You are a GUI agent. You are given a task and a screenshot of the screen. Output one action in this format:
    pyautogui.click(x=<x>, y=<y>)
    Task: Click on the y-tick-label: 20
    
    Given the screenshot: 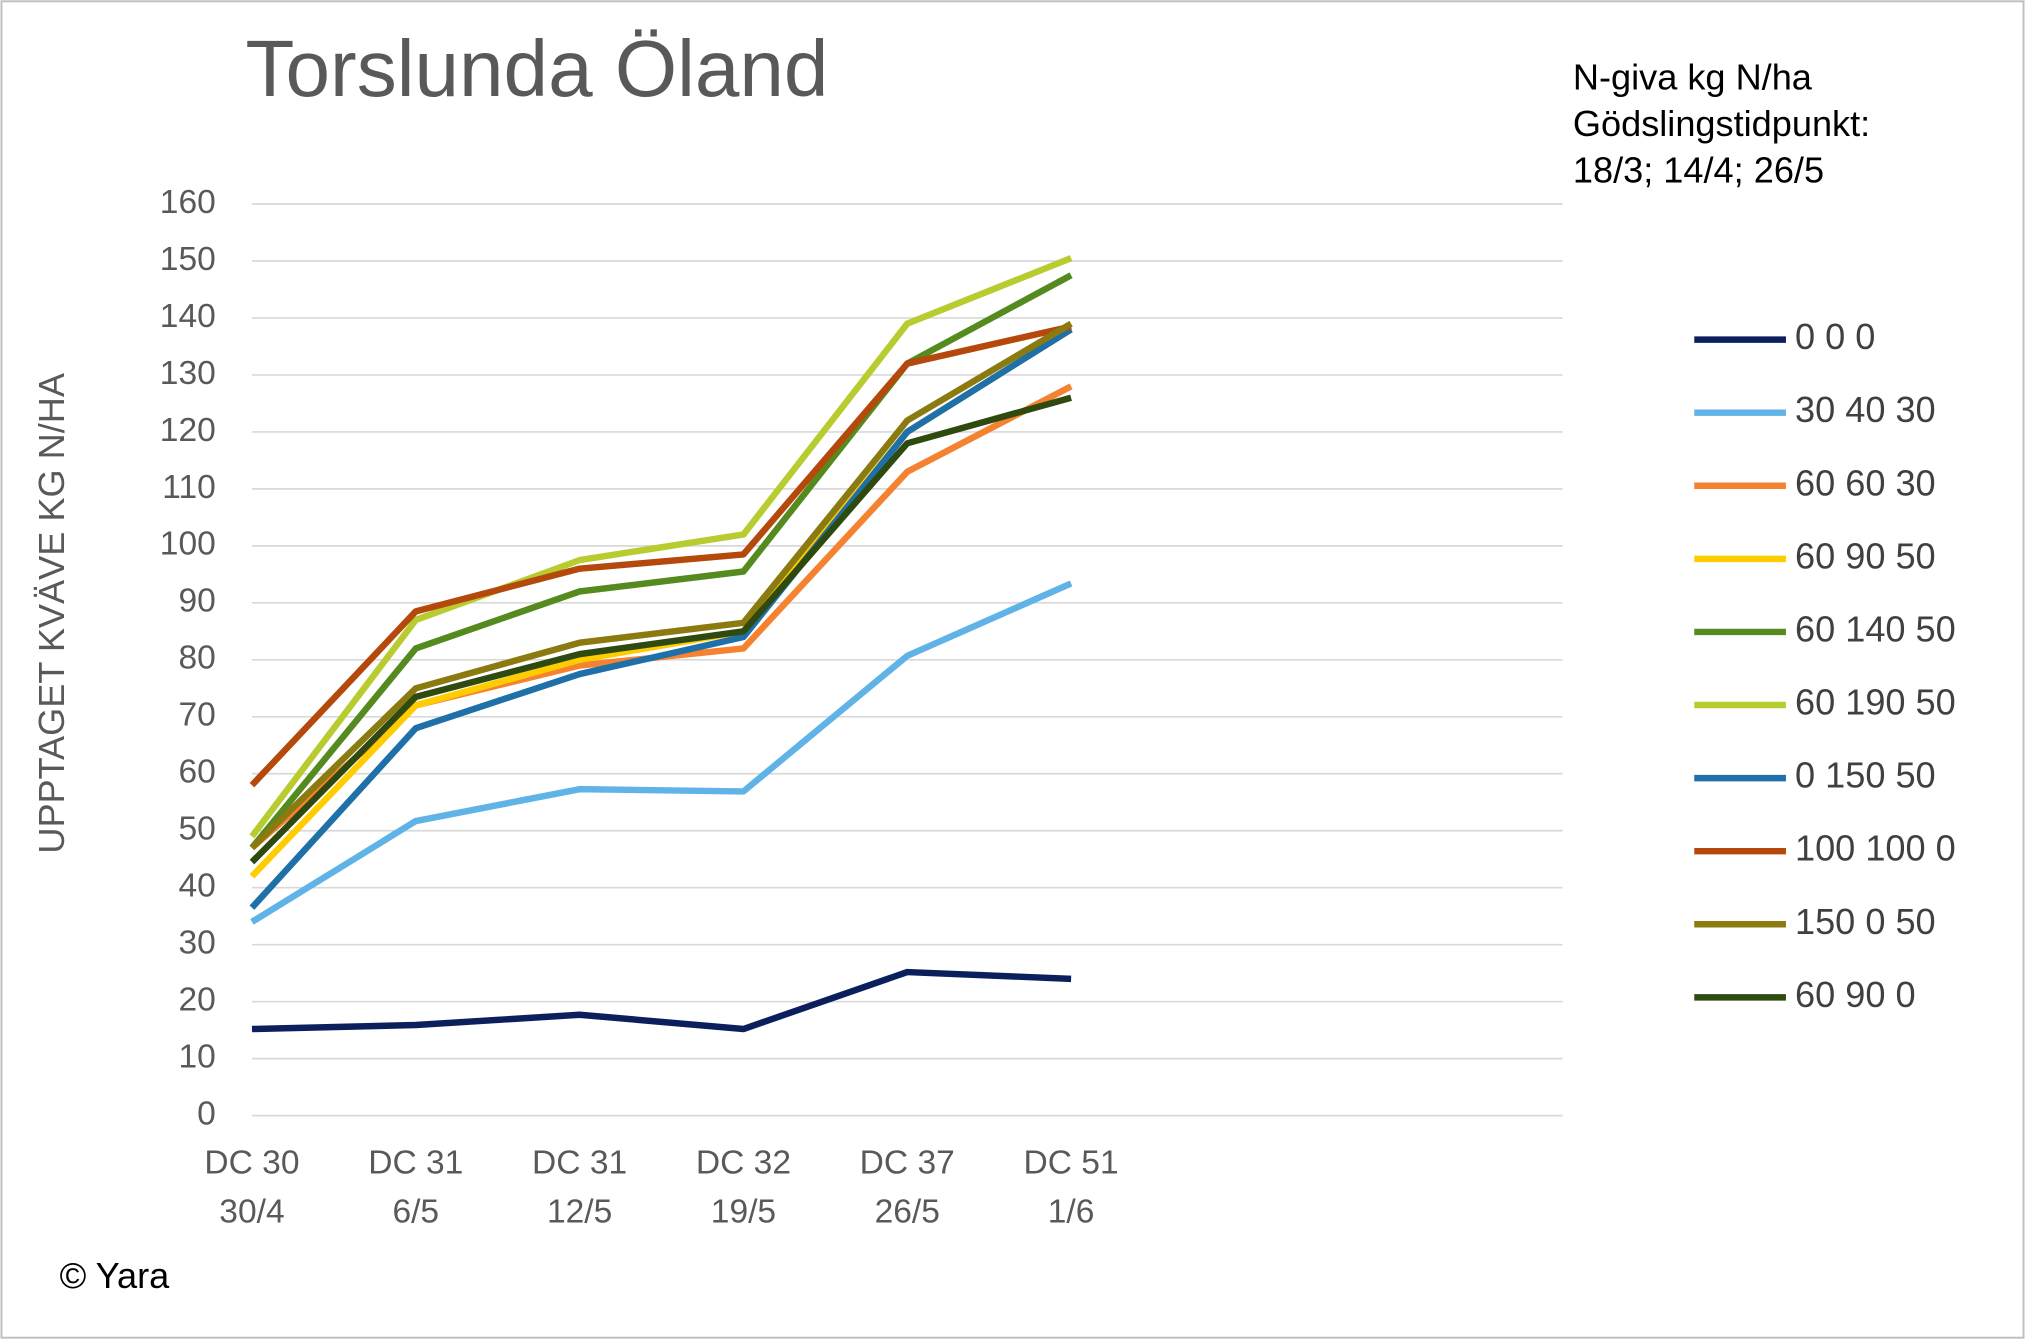 What is the action you would take?
    pyautogui.click(x=196, y=1000)
    